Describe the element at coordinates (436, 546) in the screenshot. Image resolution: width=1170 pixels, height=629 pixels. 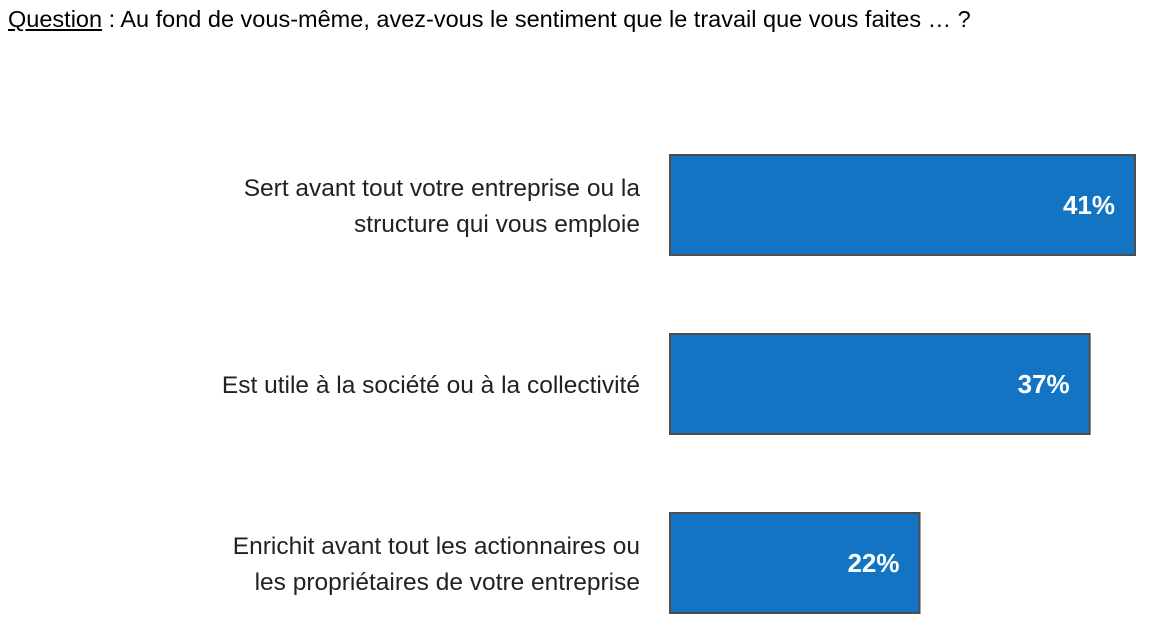
I see `category-label-3-line-1: Enrichit avant tout les actionnaires ou` at that location.